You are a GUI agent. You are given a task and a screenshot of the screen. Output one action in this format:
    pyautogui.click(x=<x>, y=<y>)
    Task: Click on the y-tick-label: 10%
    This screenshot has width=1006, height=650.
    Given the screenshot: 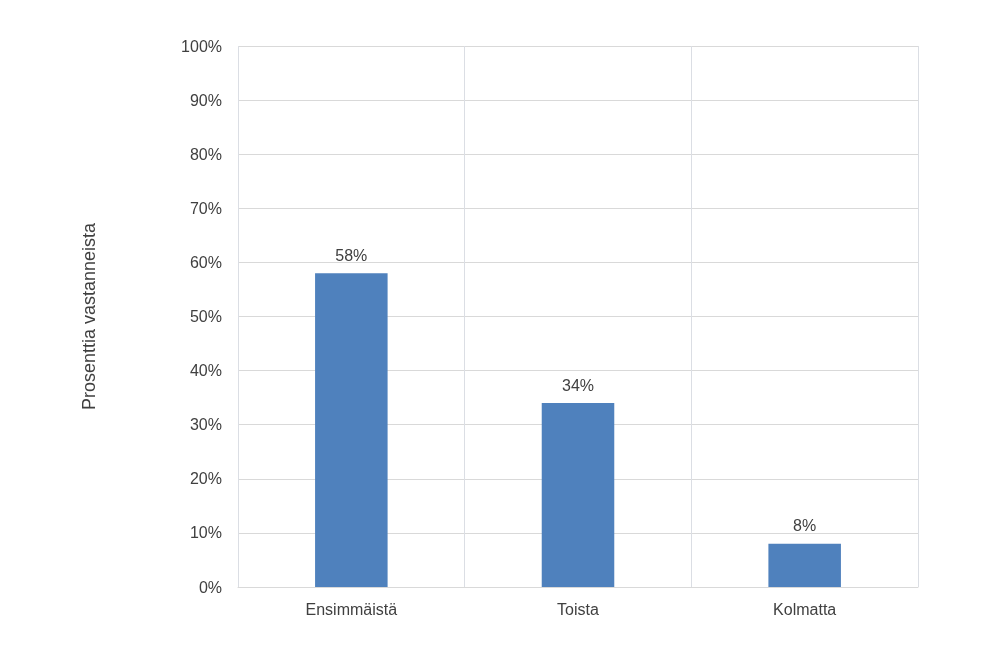 What is the action you would take?
    pyautogui.click(x=205, y=533)
    